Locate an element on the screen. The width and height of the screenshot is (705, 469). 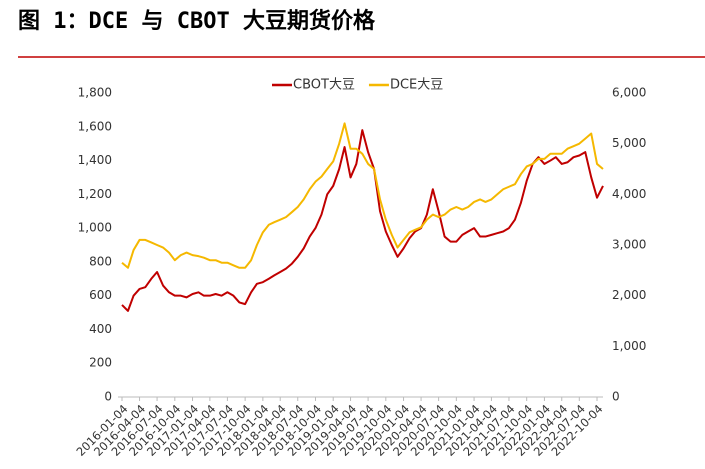
y-tick-label: 400 is located at coordinates (100, 329).